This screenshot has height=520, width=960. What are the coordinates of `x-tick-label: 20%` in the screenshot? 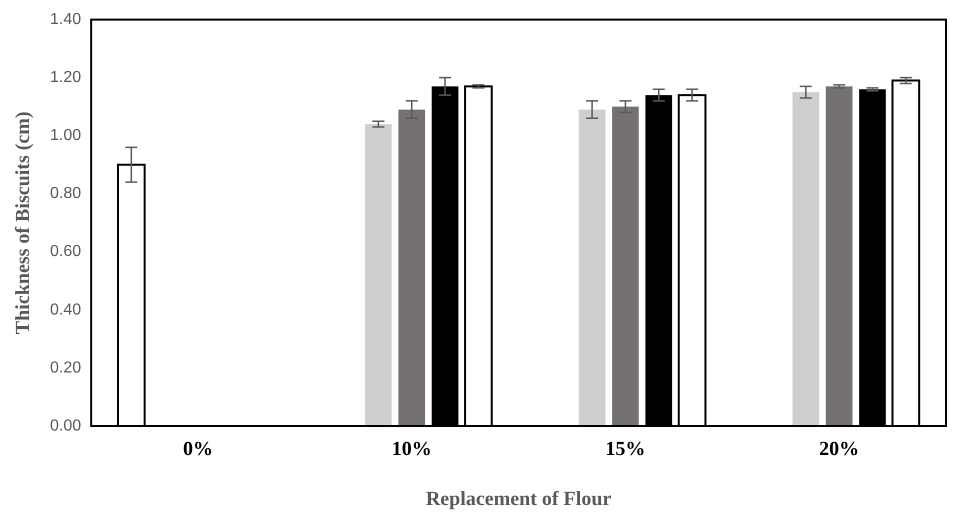 It's located at (839, 449).